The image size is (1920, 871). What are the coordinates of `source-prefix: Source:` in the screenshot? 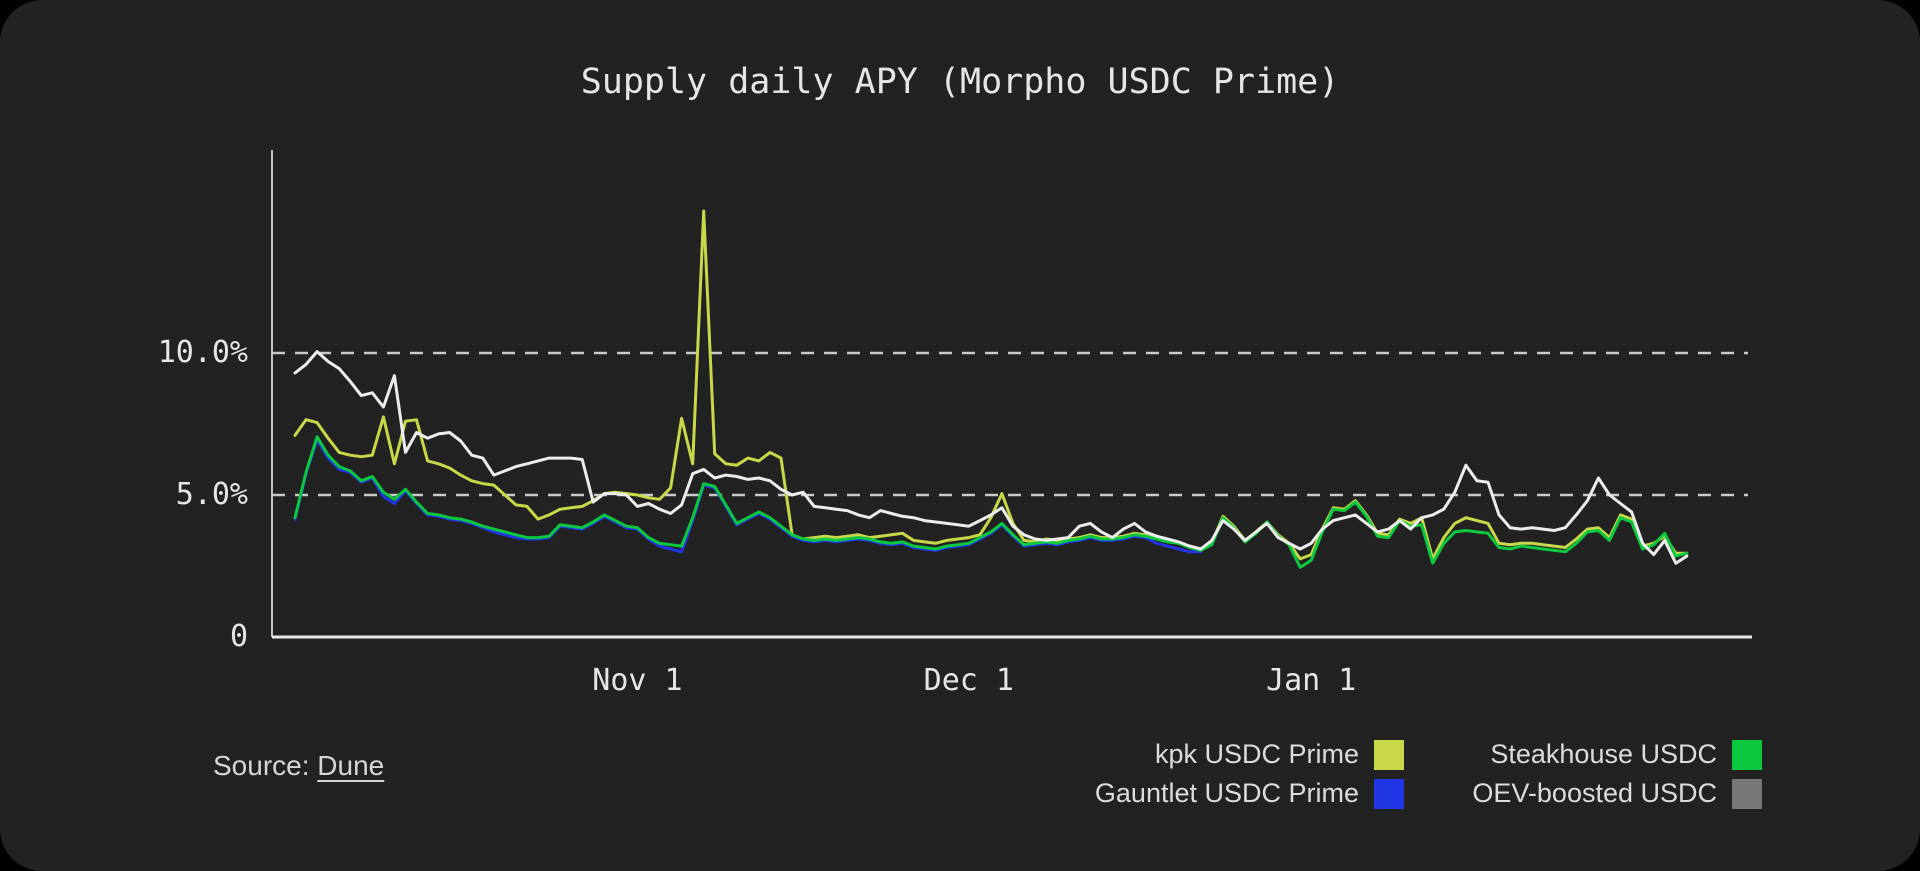 It's located at (265, 765).